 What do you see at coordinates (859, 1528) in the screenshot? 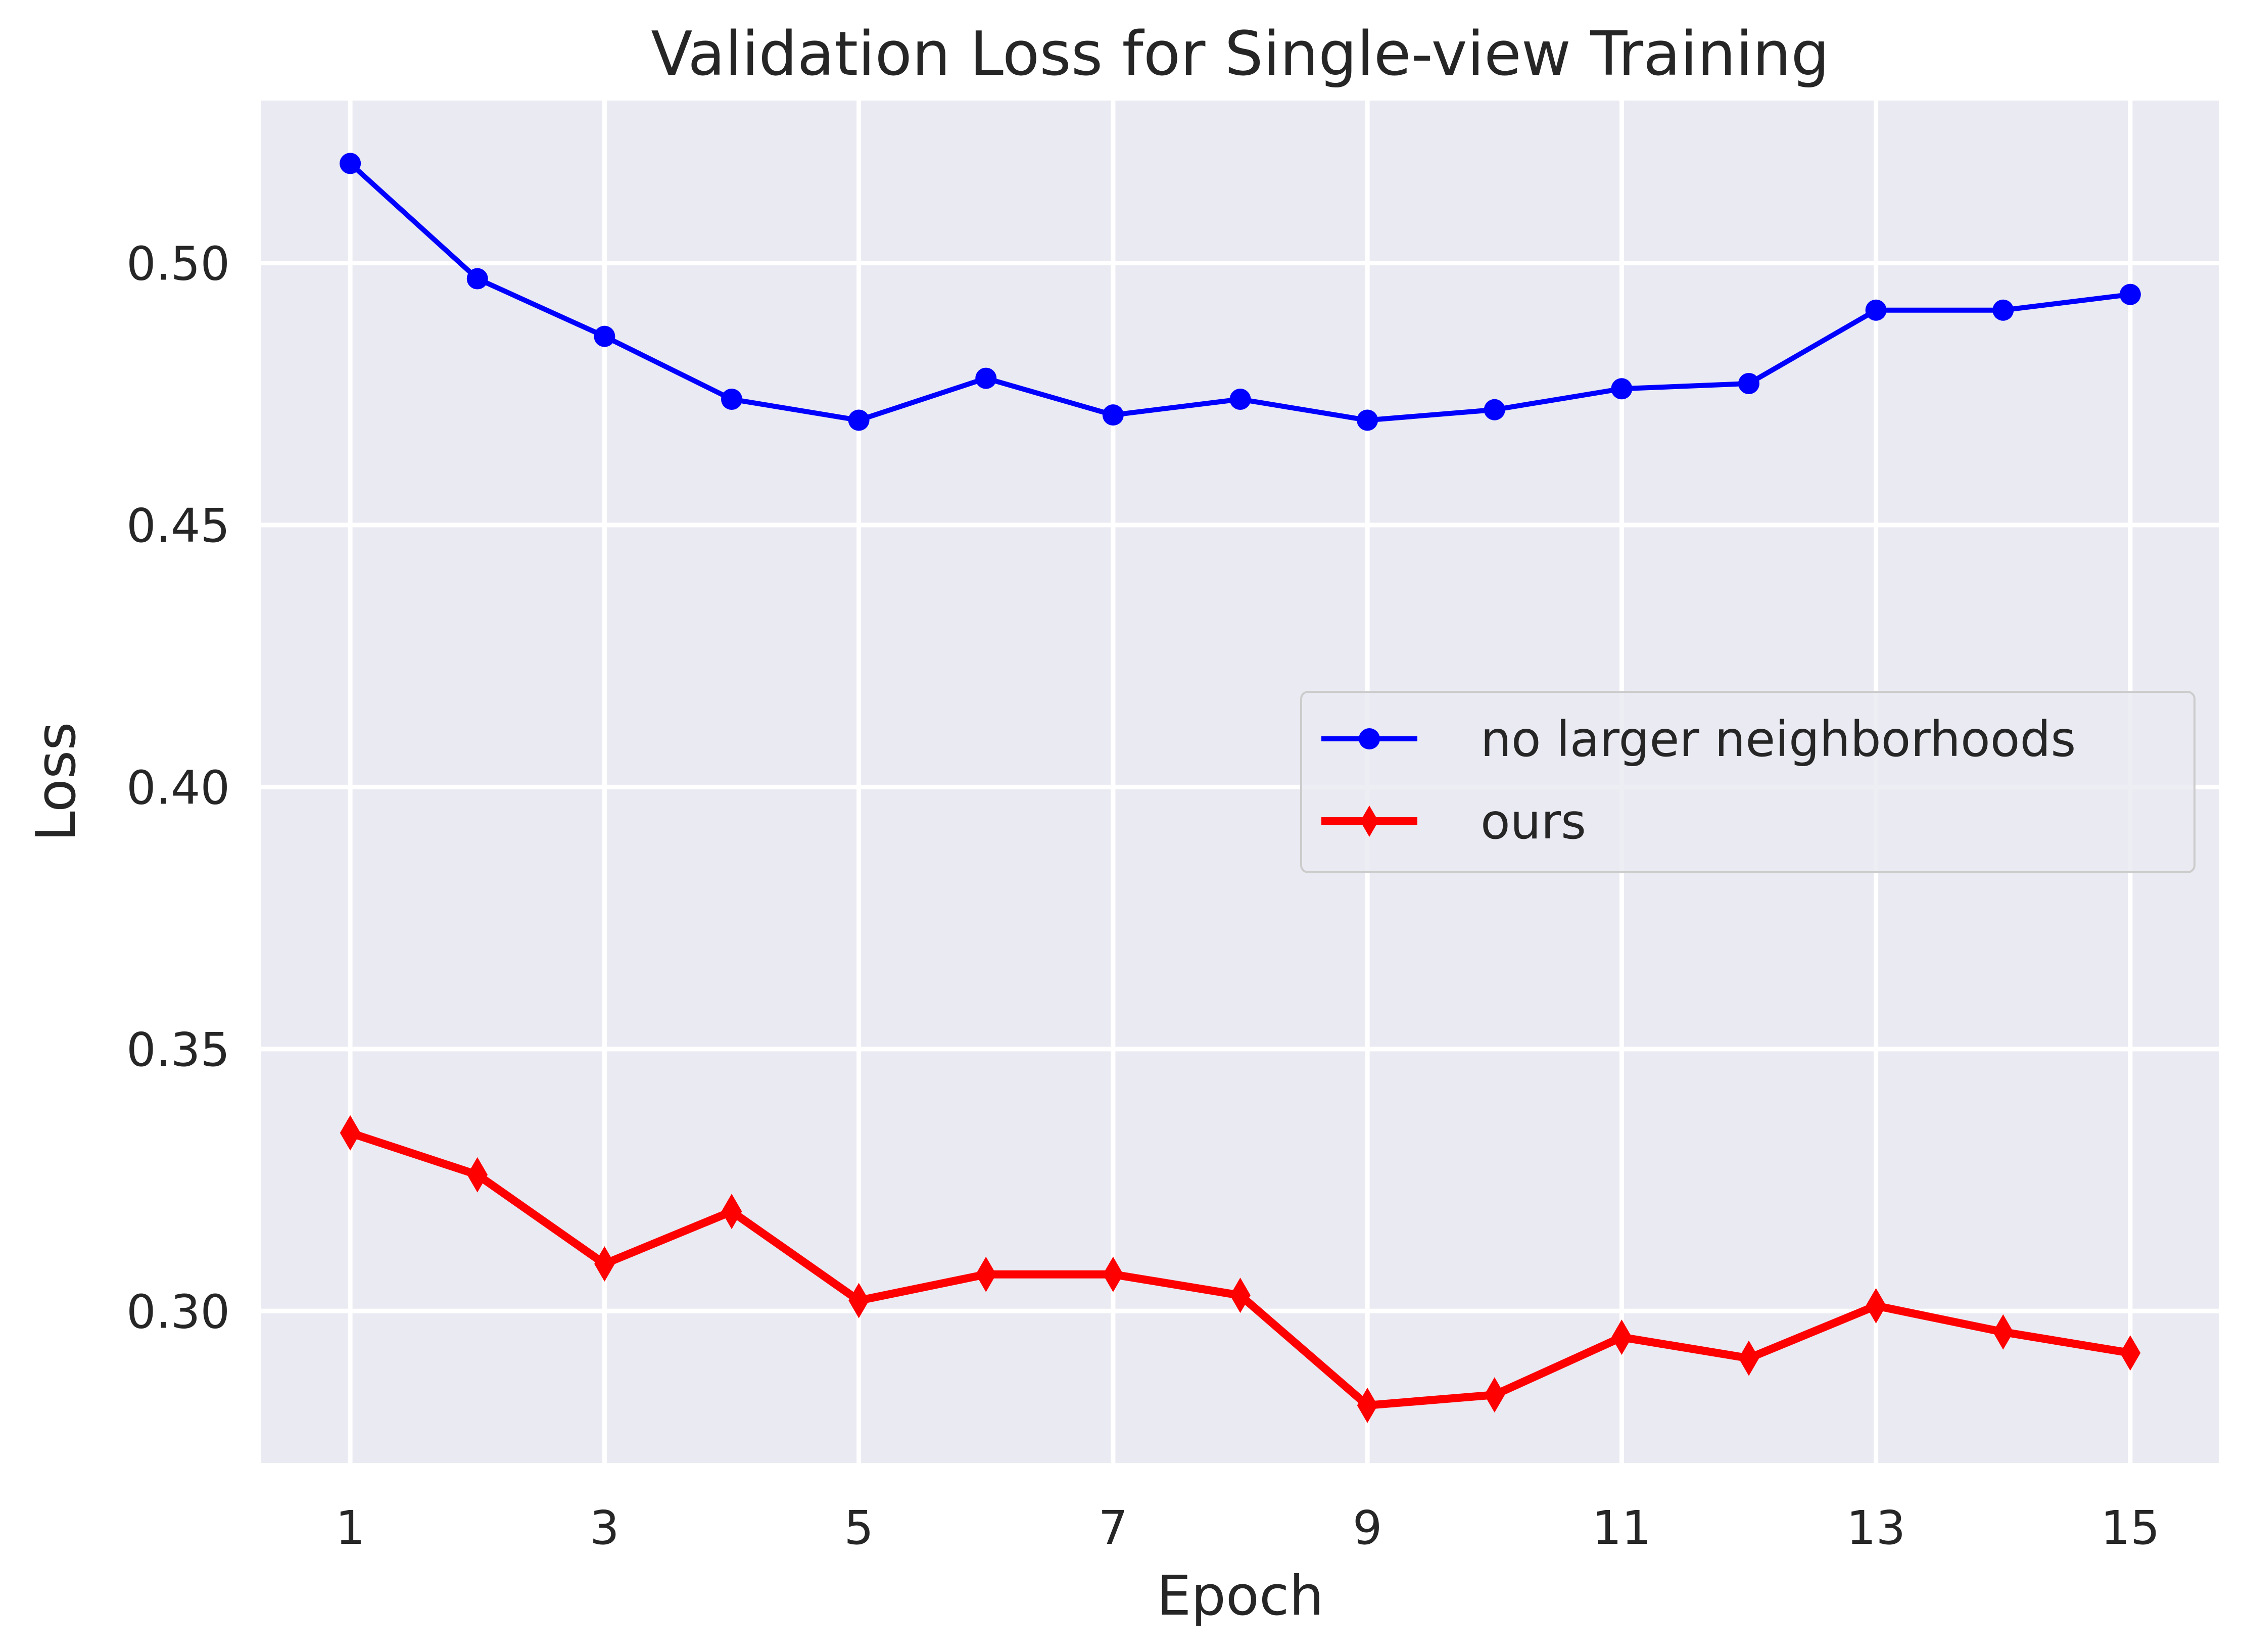
I see `x-tick-label: 5` at bounding box center [859, 1528].